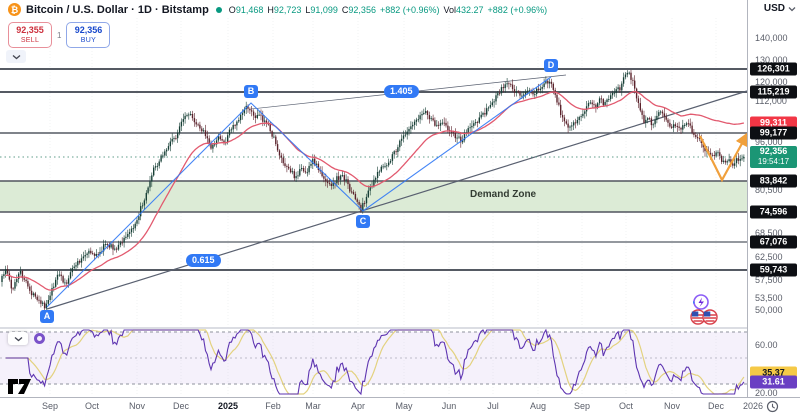 The width and height of the screenshot is (800, 414). I want to click on price-axis-tick: 53,500, so click(769, 298).